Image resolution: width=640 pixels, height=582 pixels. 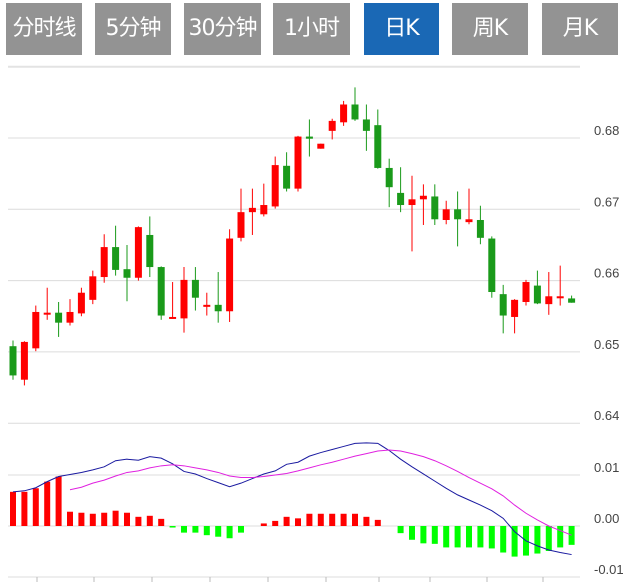 What do you see at coordinates (222, 29) in the screenshot?
I see `tab-30min: 30分钟` at bounding box center [222, 29].